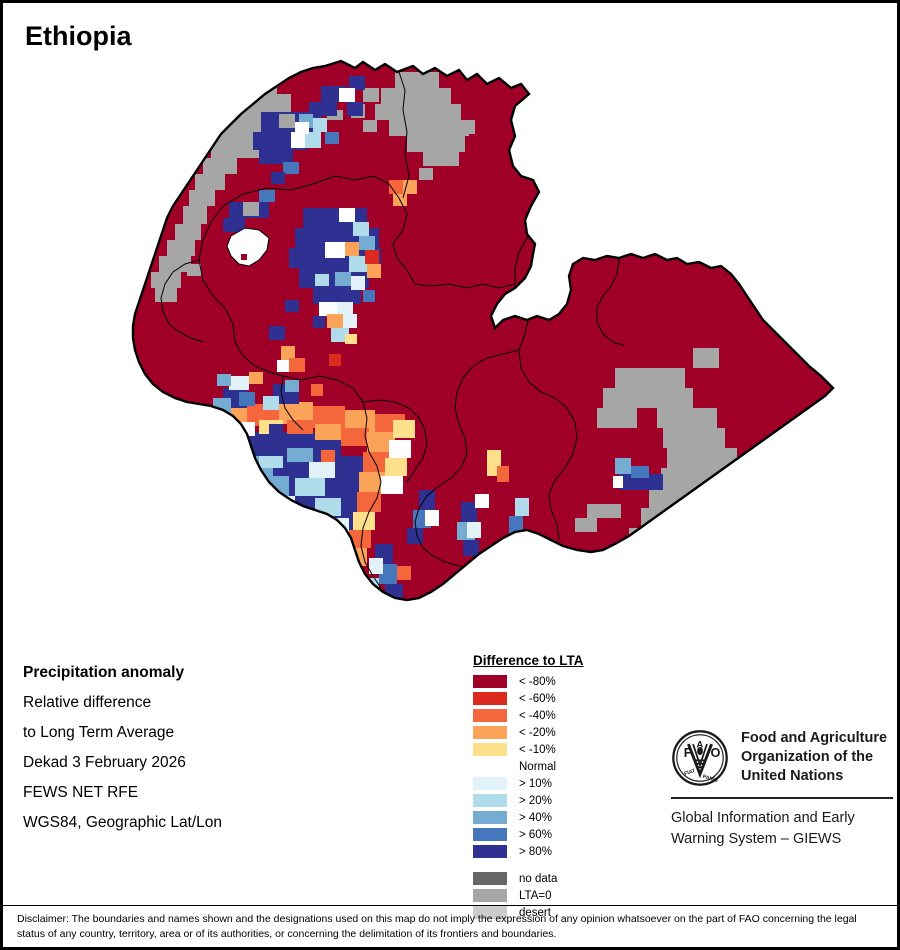 The width and height of the screenshot is (900, 950). I want to click on caption-line-2: to Long Term Average, so click(99, 732).